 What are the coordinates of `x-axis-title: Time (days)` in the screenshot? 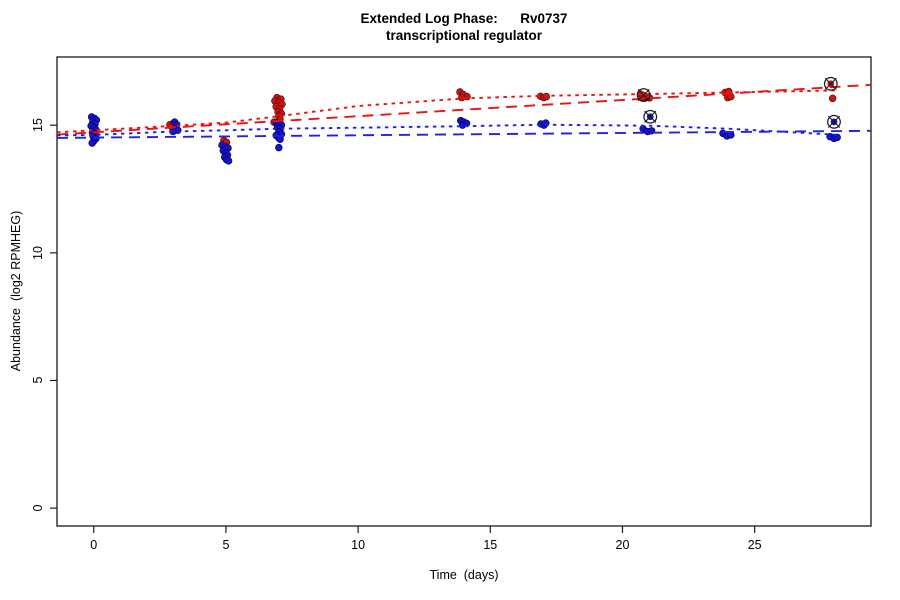 It's located at (464, 575).